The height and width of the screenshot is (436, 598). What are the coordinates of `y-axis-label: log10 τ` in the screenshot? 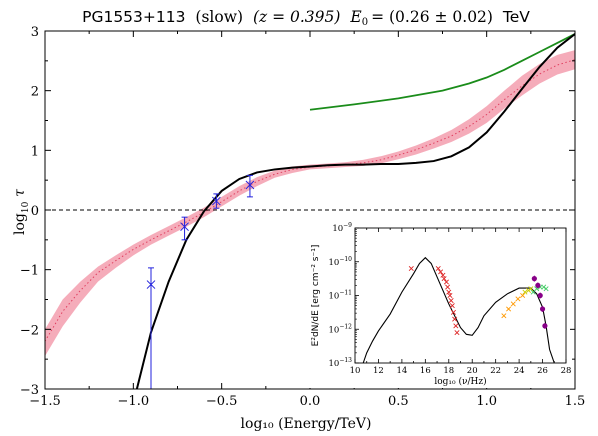 It's located at (21, 212).